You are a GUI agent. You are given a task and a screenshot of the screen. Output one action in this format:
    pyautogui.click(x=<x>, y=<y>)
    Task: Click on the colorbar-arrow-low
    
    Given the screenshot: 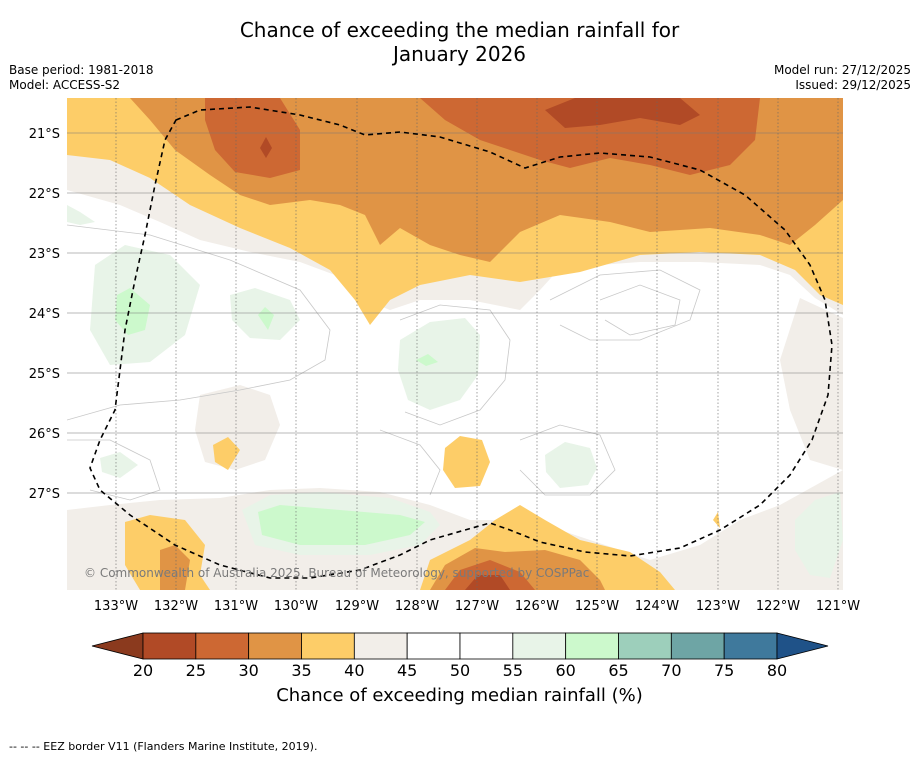 What is the action you would take?
    pyautogui.click(x=117, y=646)
    